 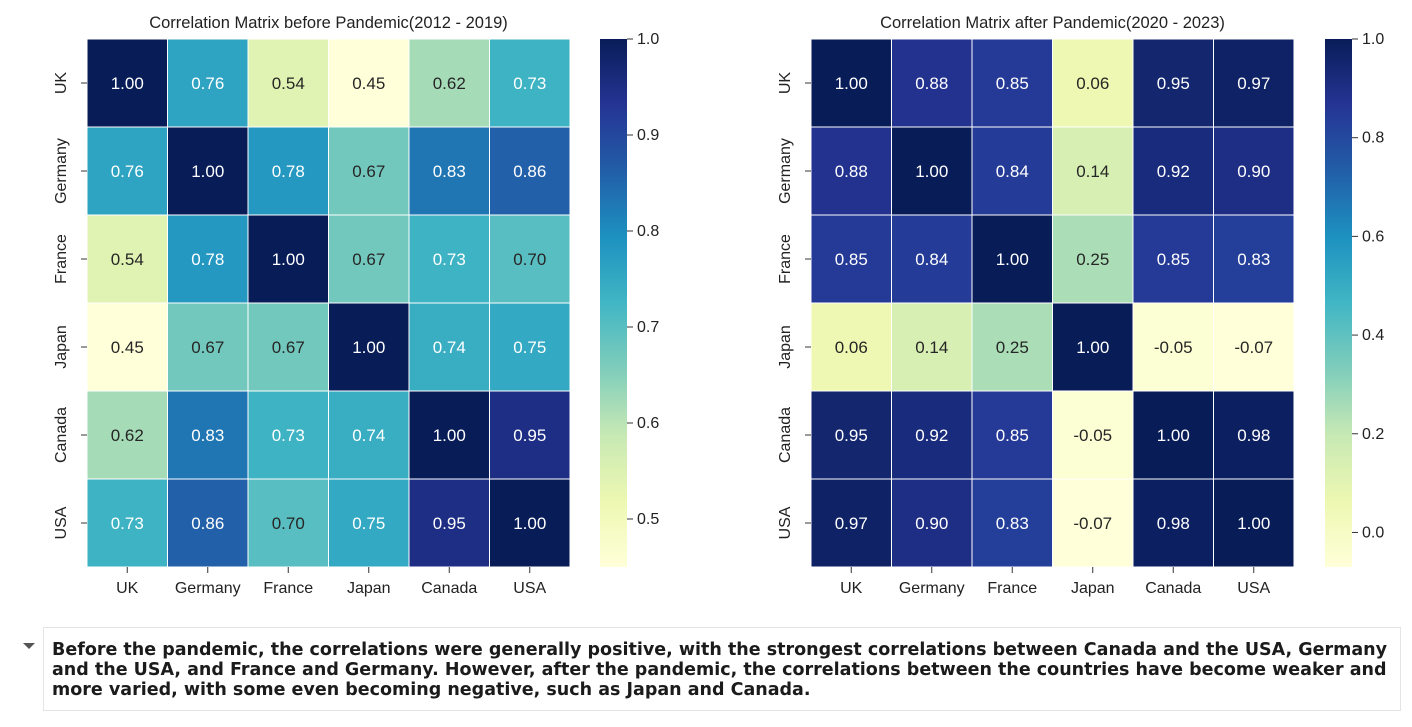 I want to click on data-label: 0.97, so click(x=1253, y=83).